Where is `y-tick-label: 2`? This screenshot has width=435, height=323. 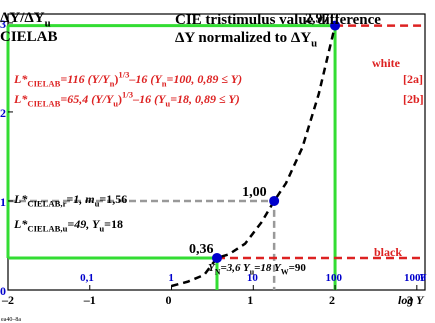
y-tick-label: 2 is located at coordinates (3, 113).